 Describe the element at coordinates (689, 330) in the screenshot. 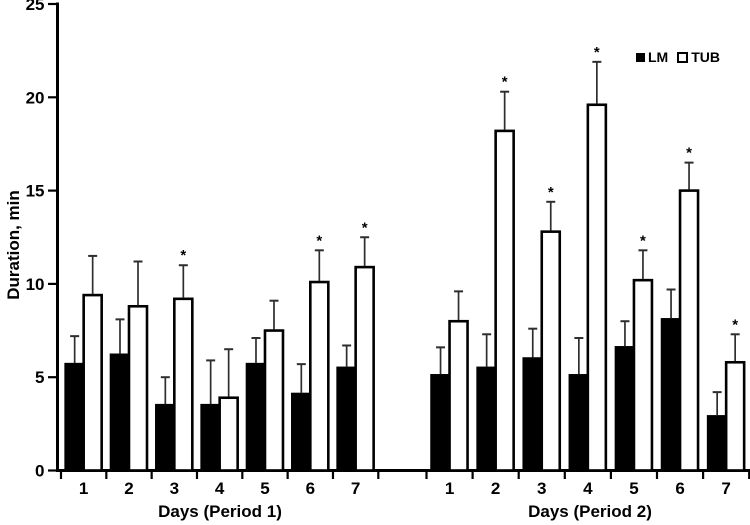

I see `bar-tub-p2-d6` at that location.